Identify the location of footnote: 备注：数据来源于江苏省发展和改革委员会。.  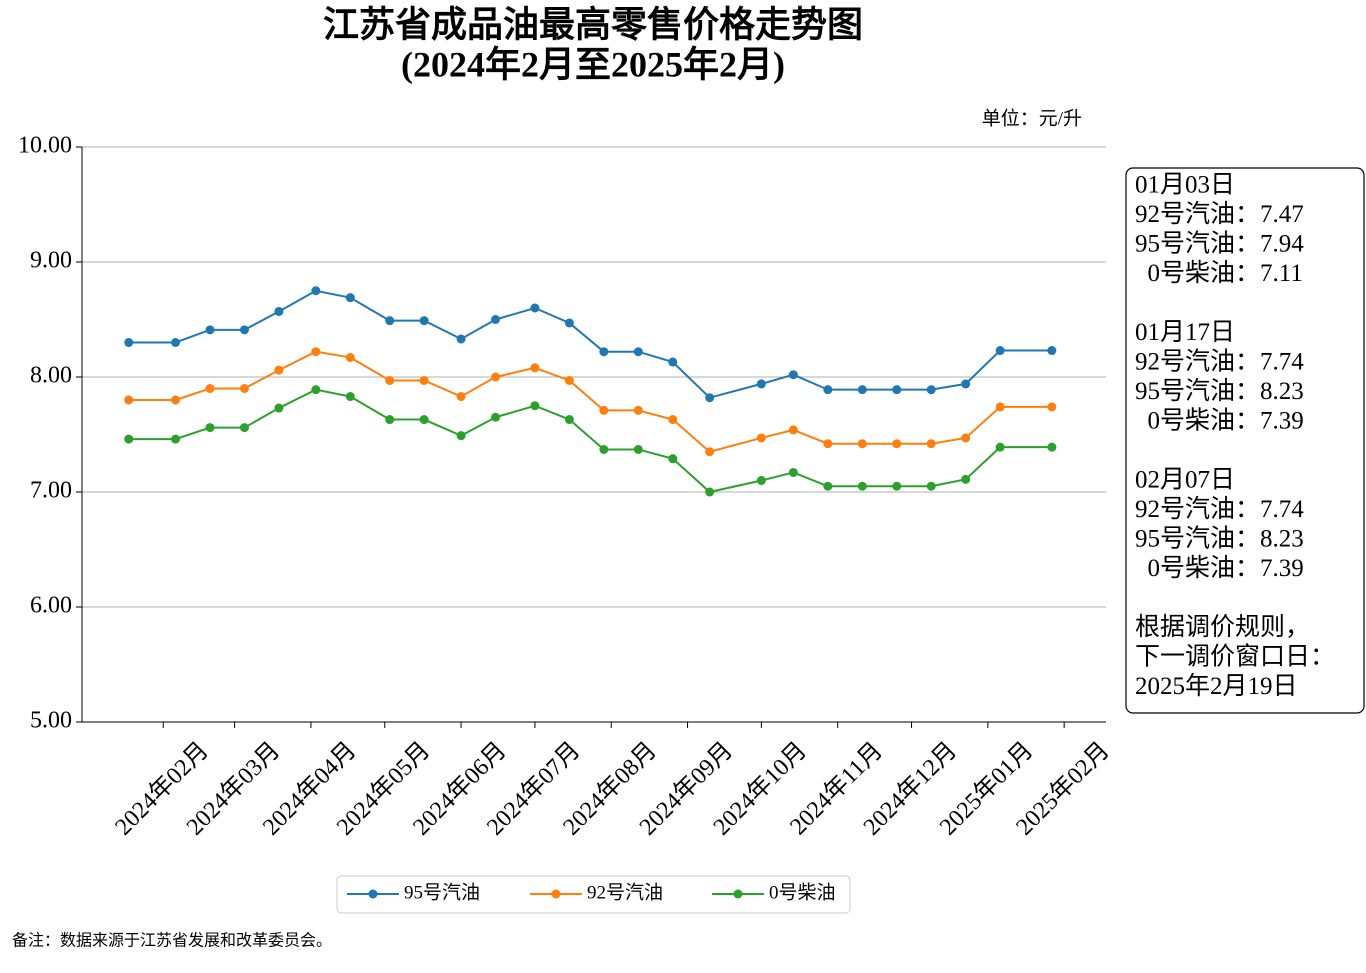
(172, 941).